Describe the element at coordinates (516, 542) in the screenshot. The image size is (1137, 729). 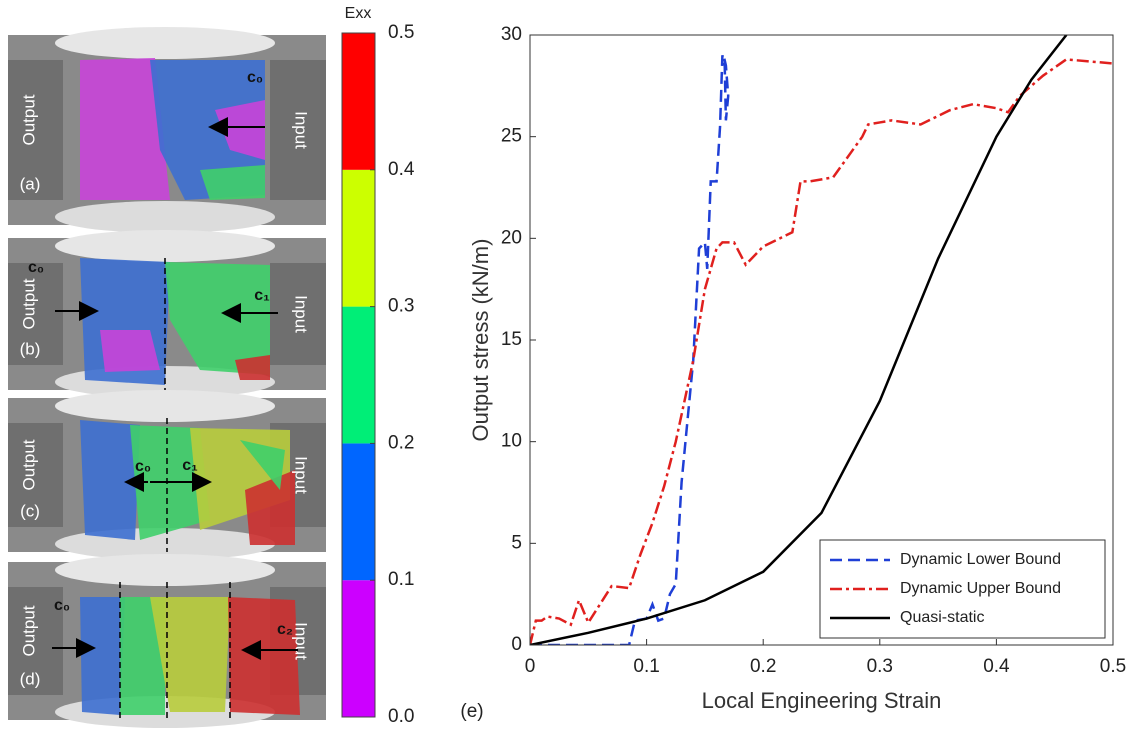
I see `y-tick-label: 5` at that location.